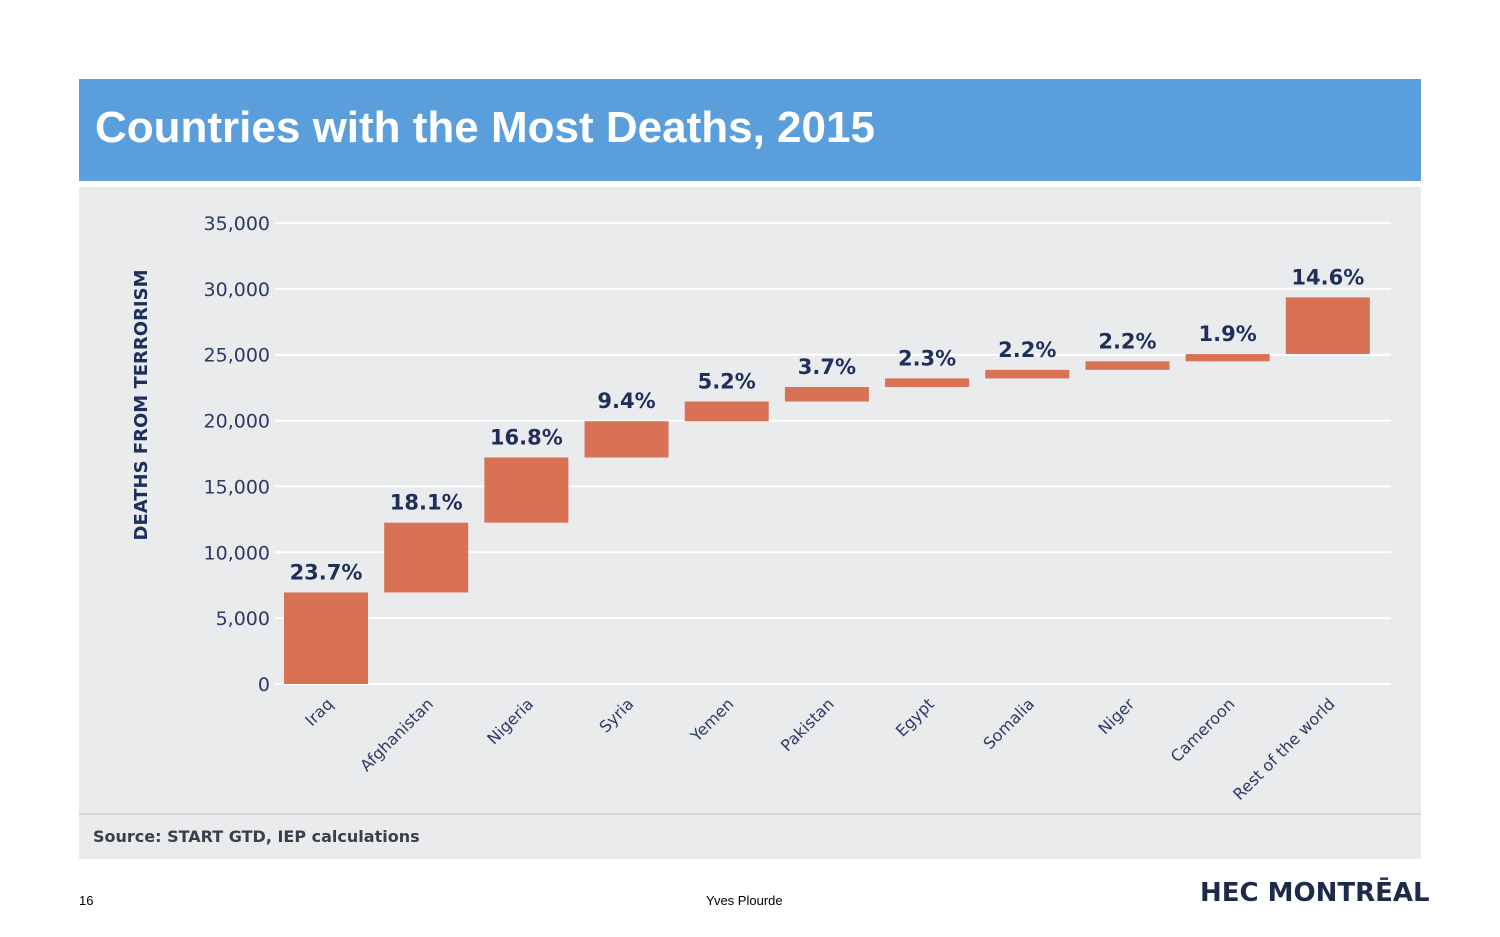 This screenshot has width=1500, height=937. What do you see at coordinates (1327, 277) in the screenshot?
I see `data-label: 14.6%` at bounding box center [1327, 277].